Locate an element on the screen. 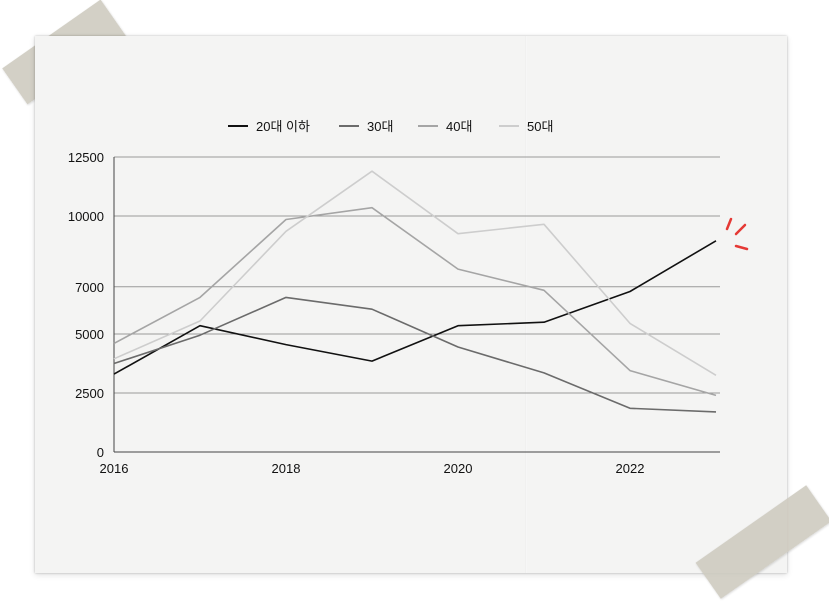 This screenshot has height=608, width=829. y-tick-label: 5000 is located at coordinates (89, 334).